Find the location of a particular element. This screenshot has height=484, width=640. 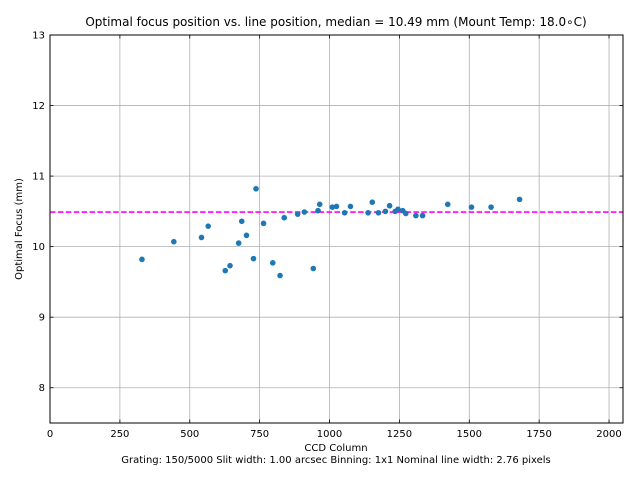

y-tick-label: 12 is located at coordinates (38, 106).